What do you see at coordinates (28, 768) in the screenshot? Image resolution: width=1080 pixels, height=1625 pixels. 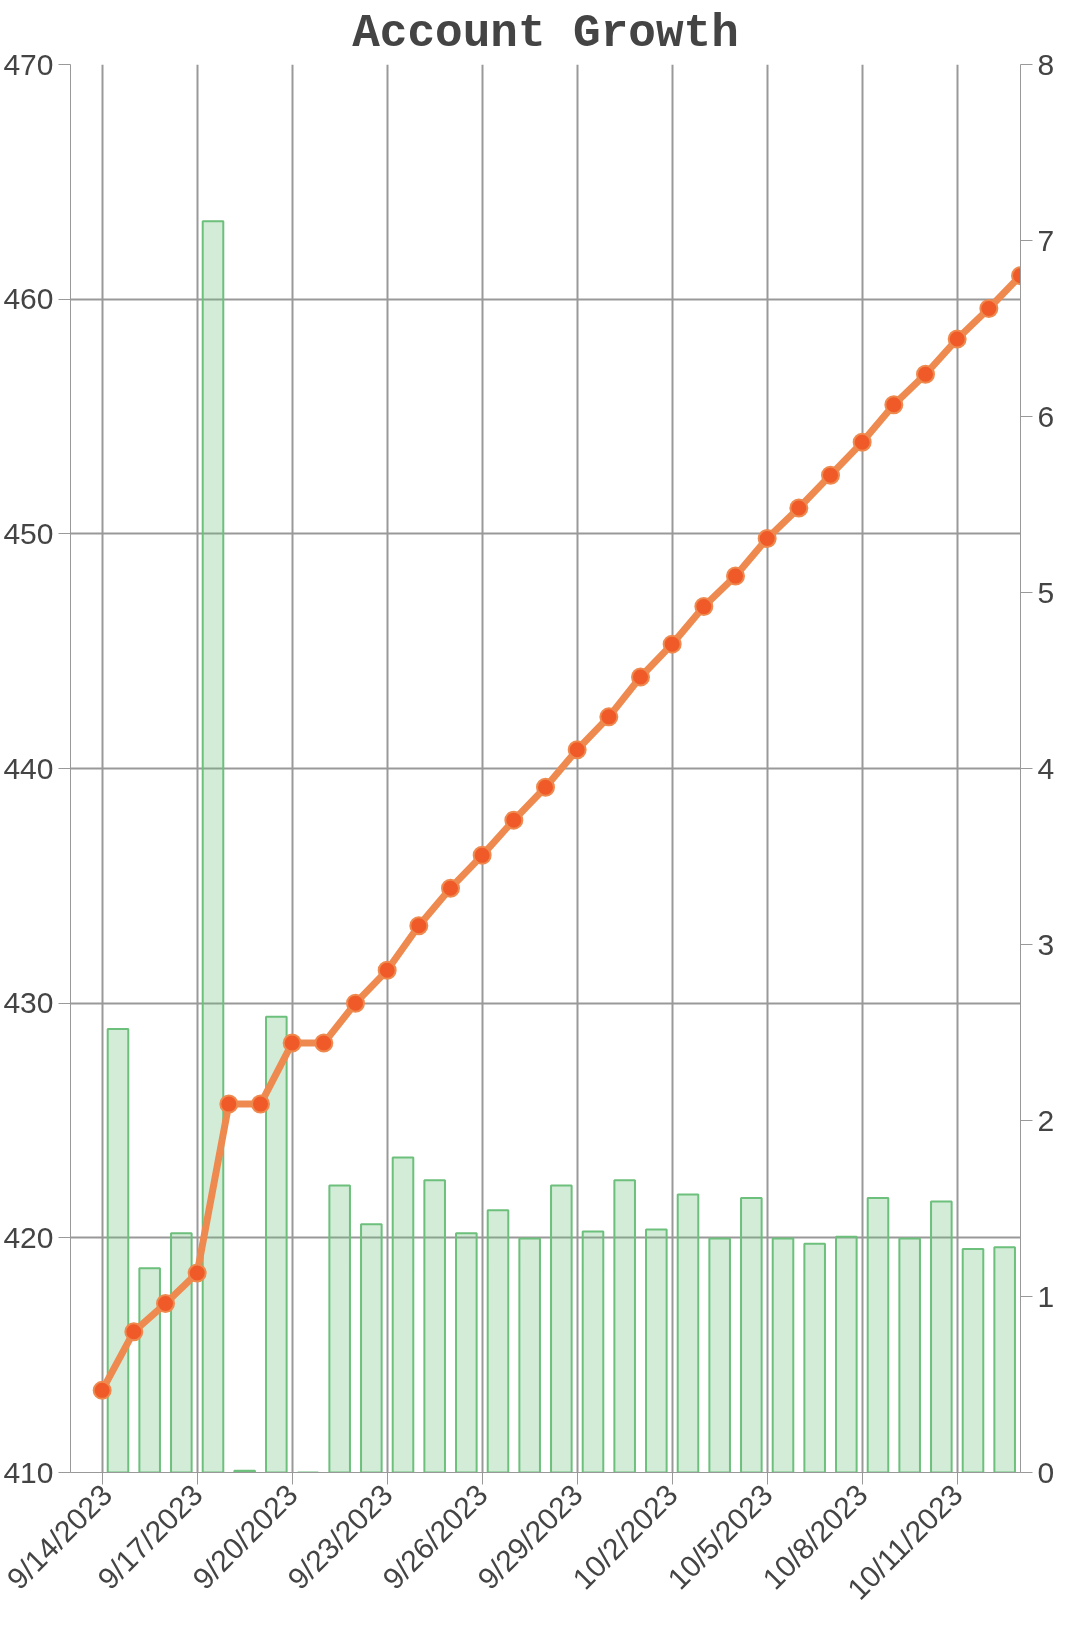 I see `y-tick-label: 440` at bounding box center [28, 768].